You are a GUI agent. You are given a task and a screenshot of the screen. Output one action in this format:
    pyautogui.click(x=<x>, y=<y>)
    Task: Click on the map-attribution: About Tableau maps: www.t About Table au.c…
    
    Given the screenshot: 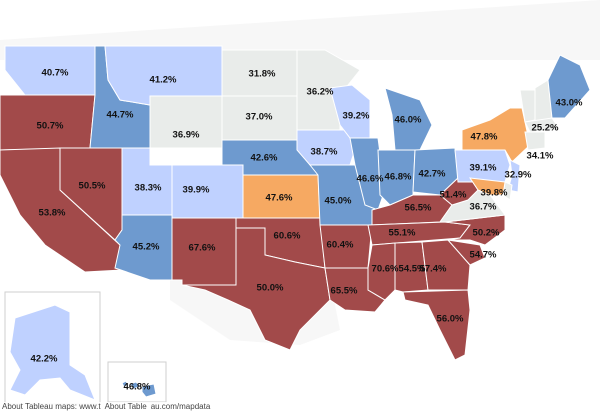 What is the action you would take?
    pyautogui.click(x=106, y=406)
    